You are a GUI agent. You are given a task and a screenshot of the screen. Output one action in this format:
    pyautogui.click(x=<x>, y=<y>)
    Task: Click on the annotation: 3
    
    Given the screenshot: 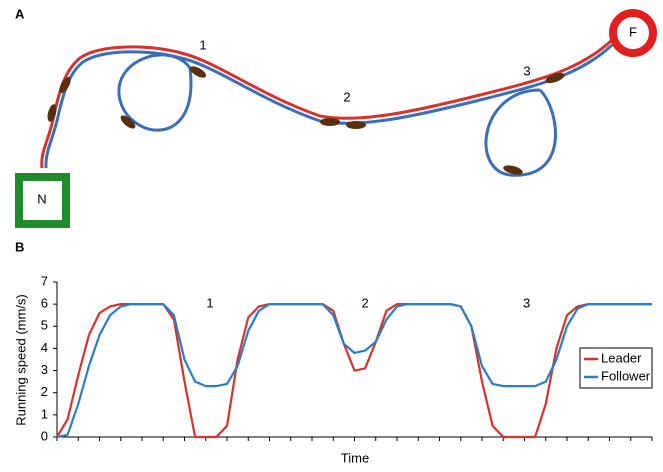 What is the action you would take?
    pyautogui.click(x=526, y=303)
    